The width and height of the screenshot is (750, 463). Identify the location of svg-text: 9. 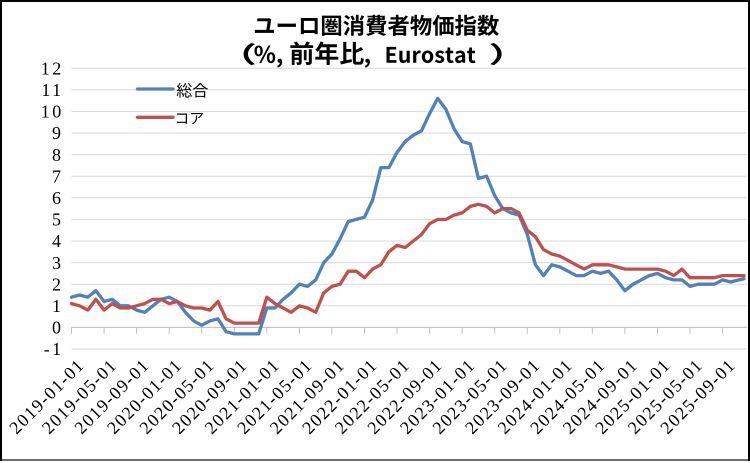
(56, 133).